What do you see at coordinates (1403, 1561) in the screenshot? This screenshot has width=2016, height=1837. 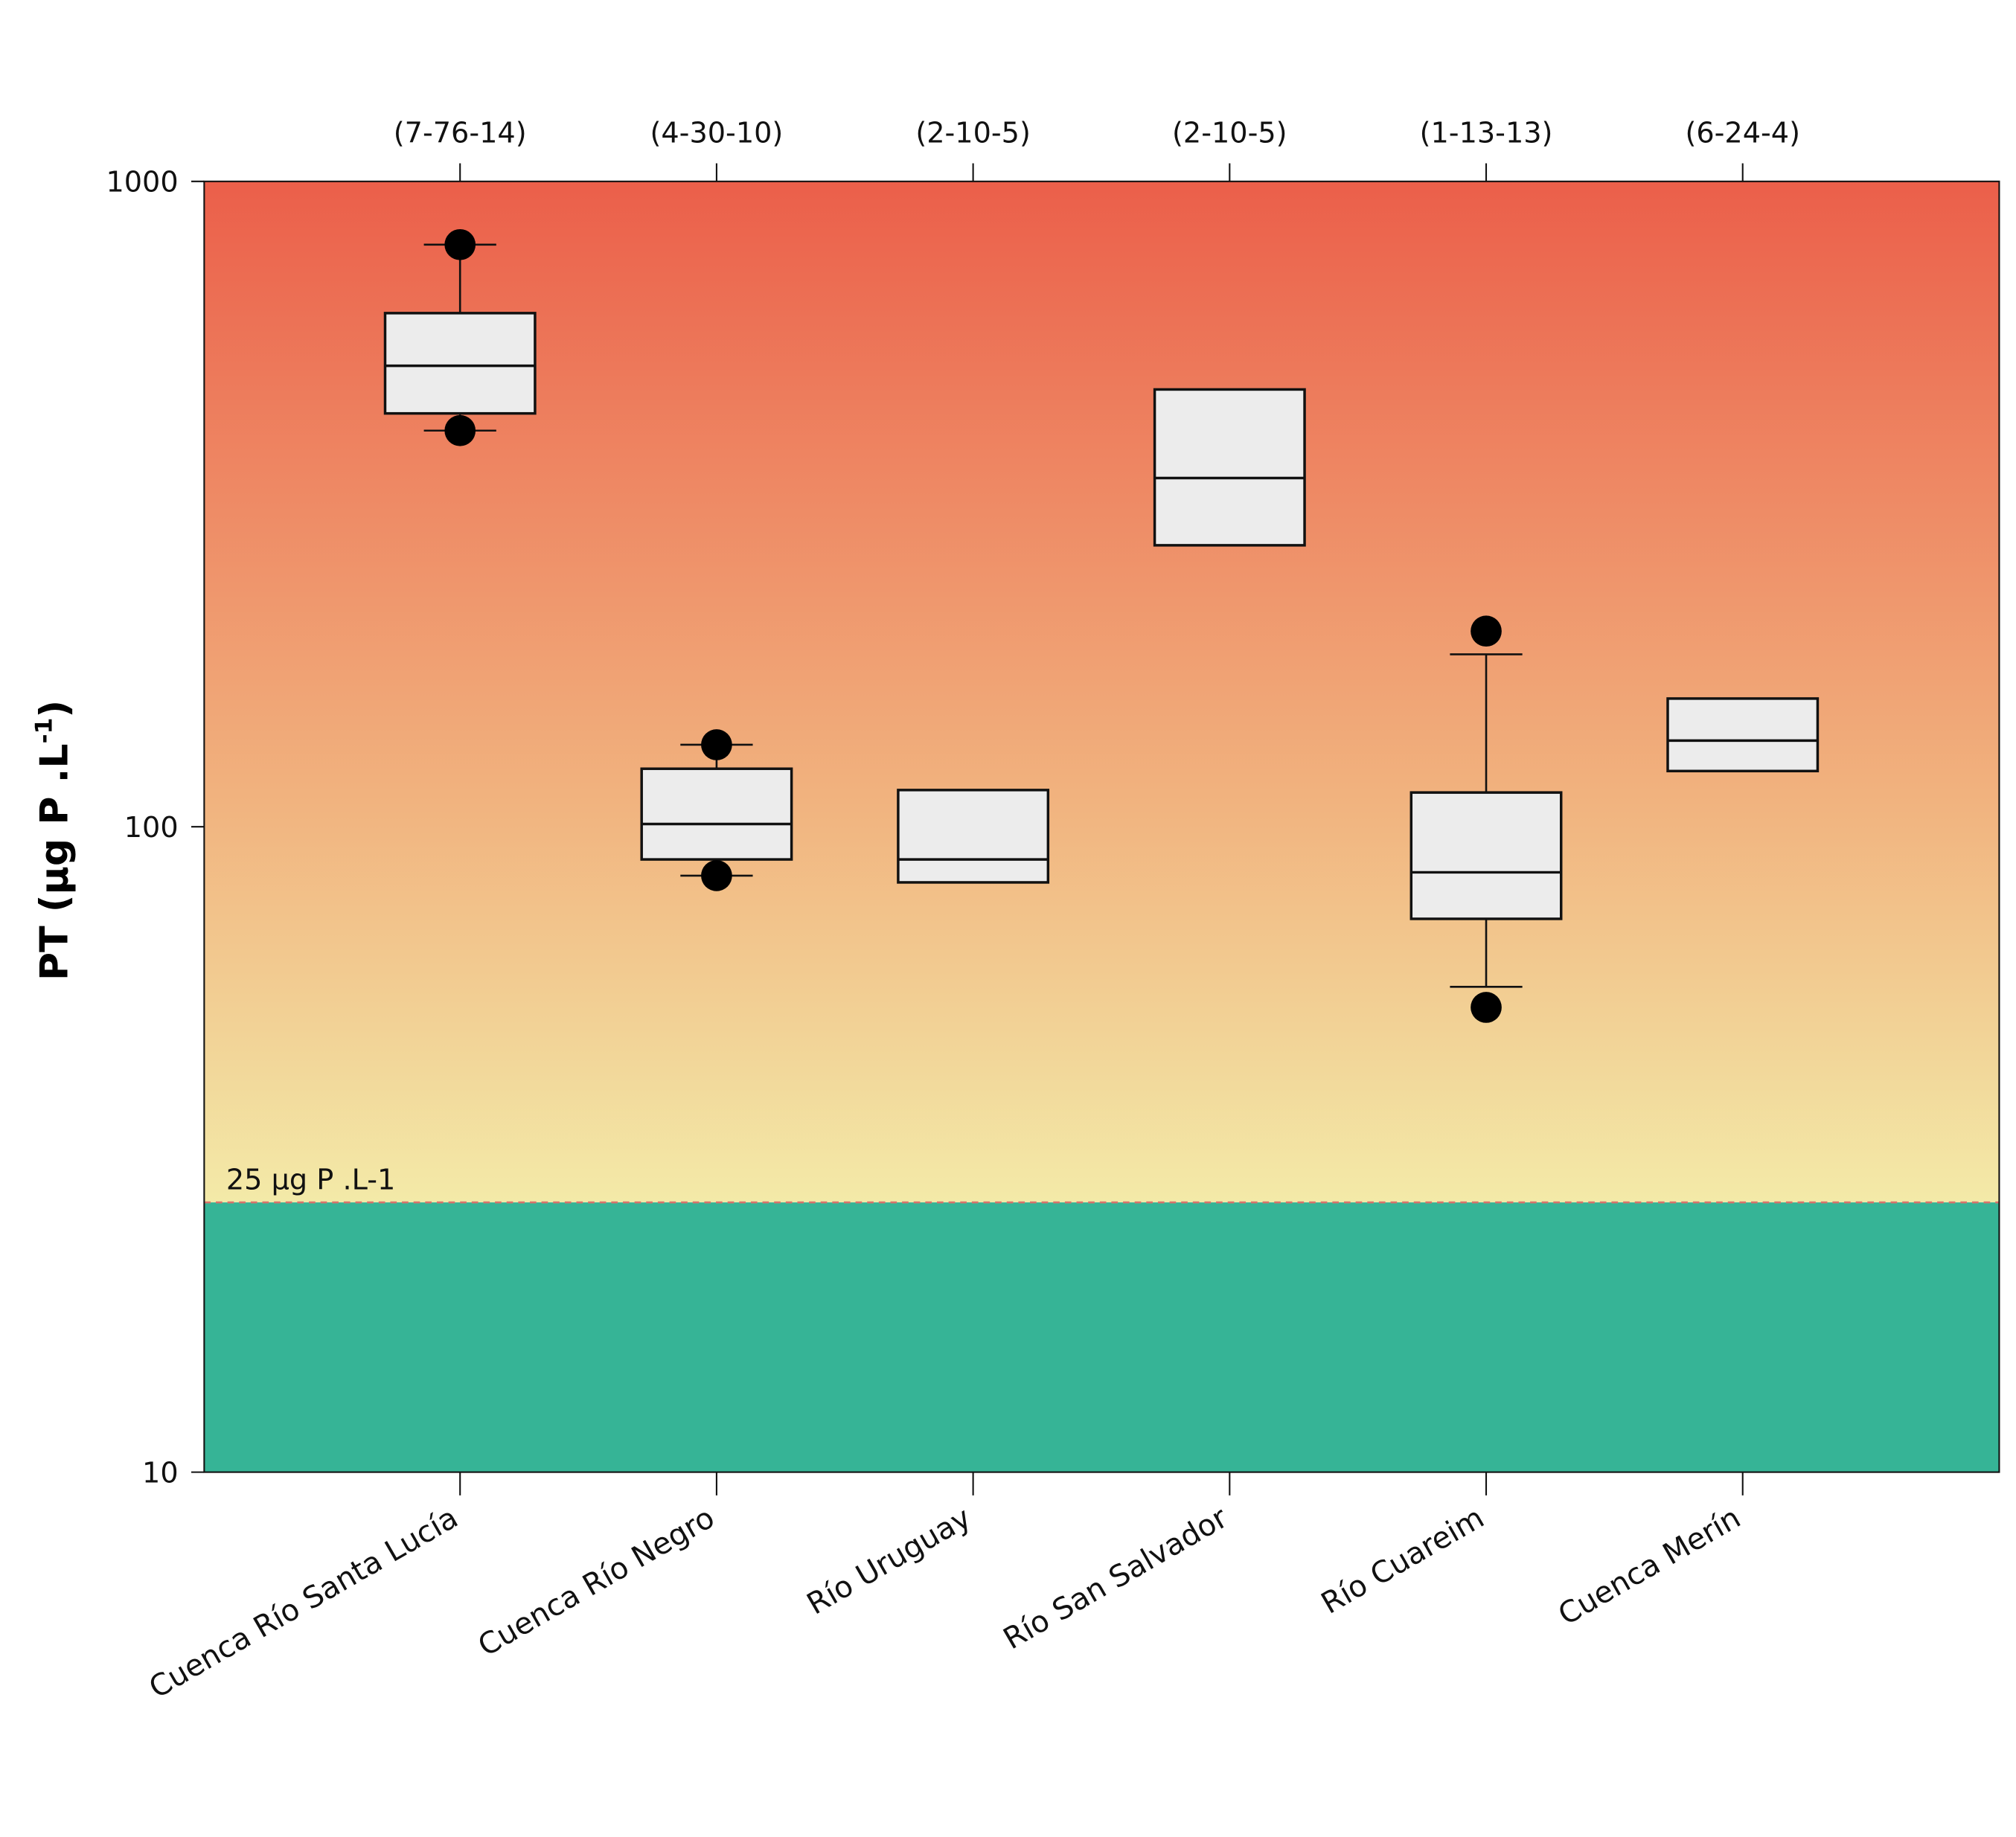 I see `x-tick-label: Río Cuareim` at bounding box center [1403, 1561].